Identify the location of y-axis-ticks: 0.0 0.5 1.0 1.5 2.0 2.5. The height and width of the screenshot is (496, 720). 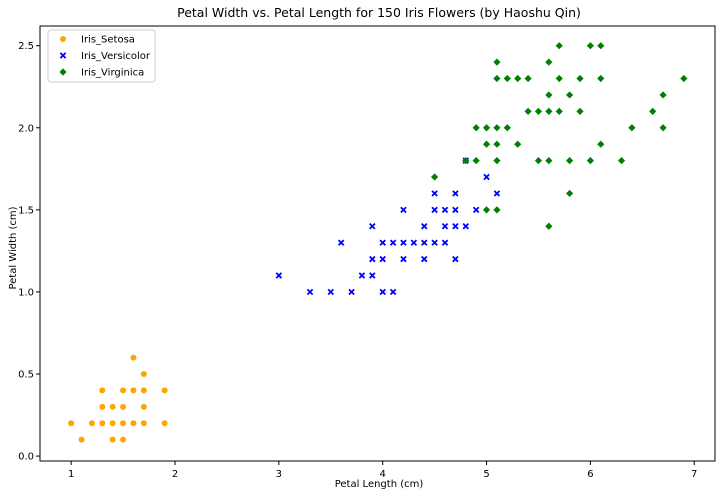
(29, 252).